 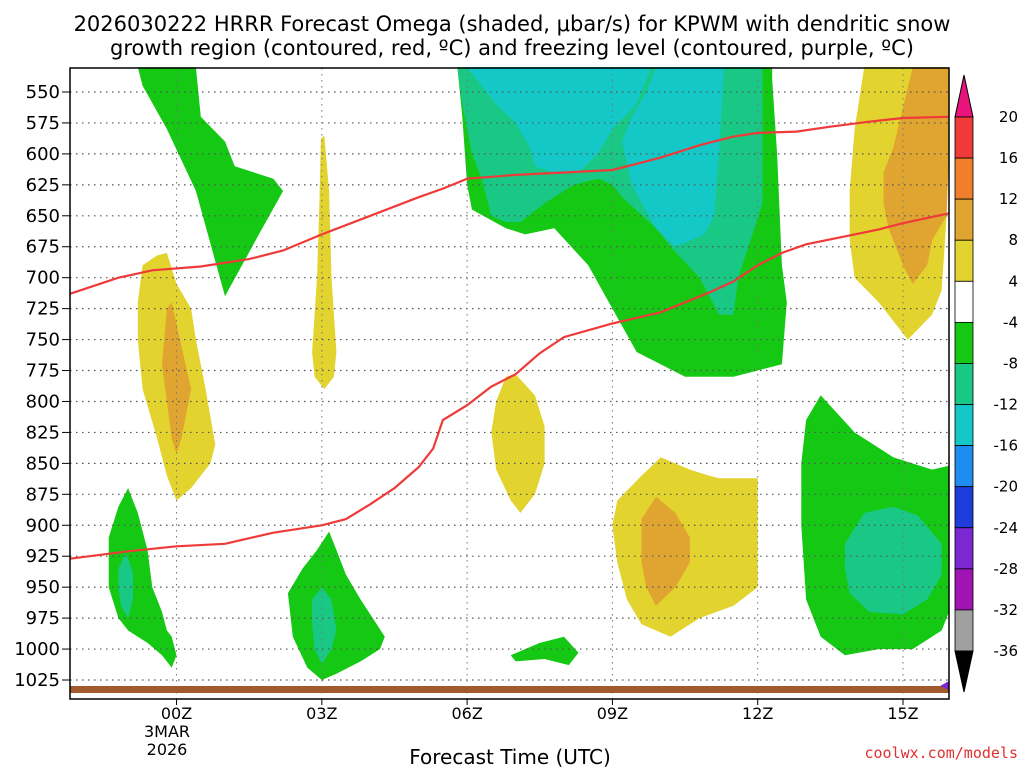 I want to click on colorbar-label-1: 16, so click(x=1008, y=158).